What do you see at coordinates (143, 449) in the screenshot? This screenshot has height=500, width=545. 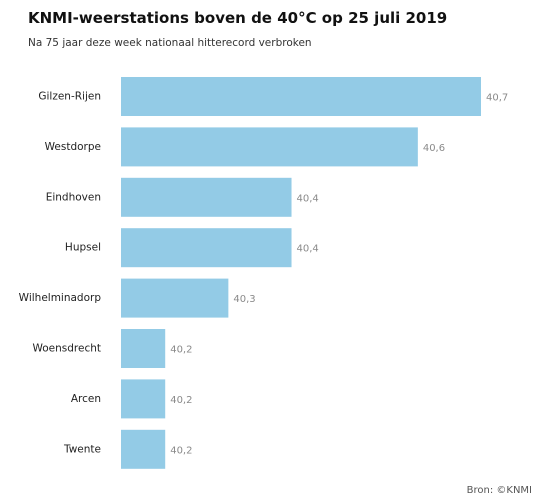 I see `bar-twente` at bounding box center [143, 449].